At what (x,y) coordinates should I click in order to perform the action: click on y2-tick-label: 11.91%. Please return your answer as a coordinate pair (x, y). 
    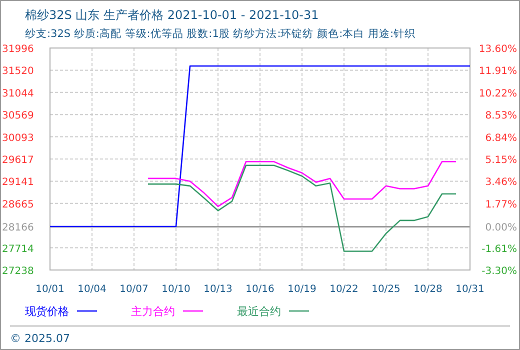
    Looking at the image, I should click on (497, 72).